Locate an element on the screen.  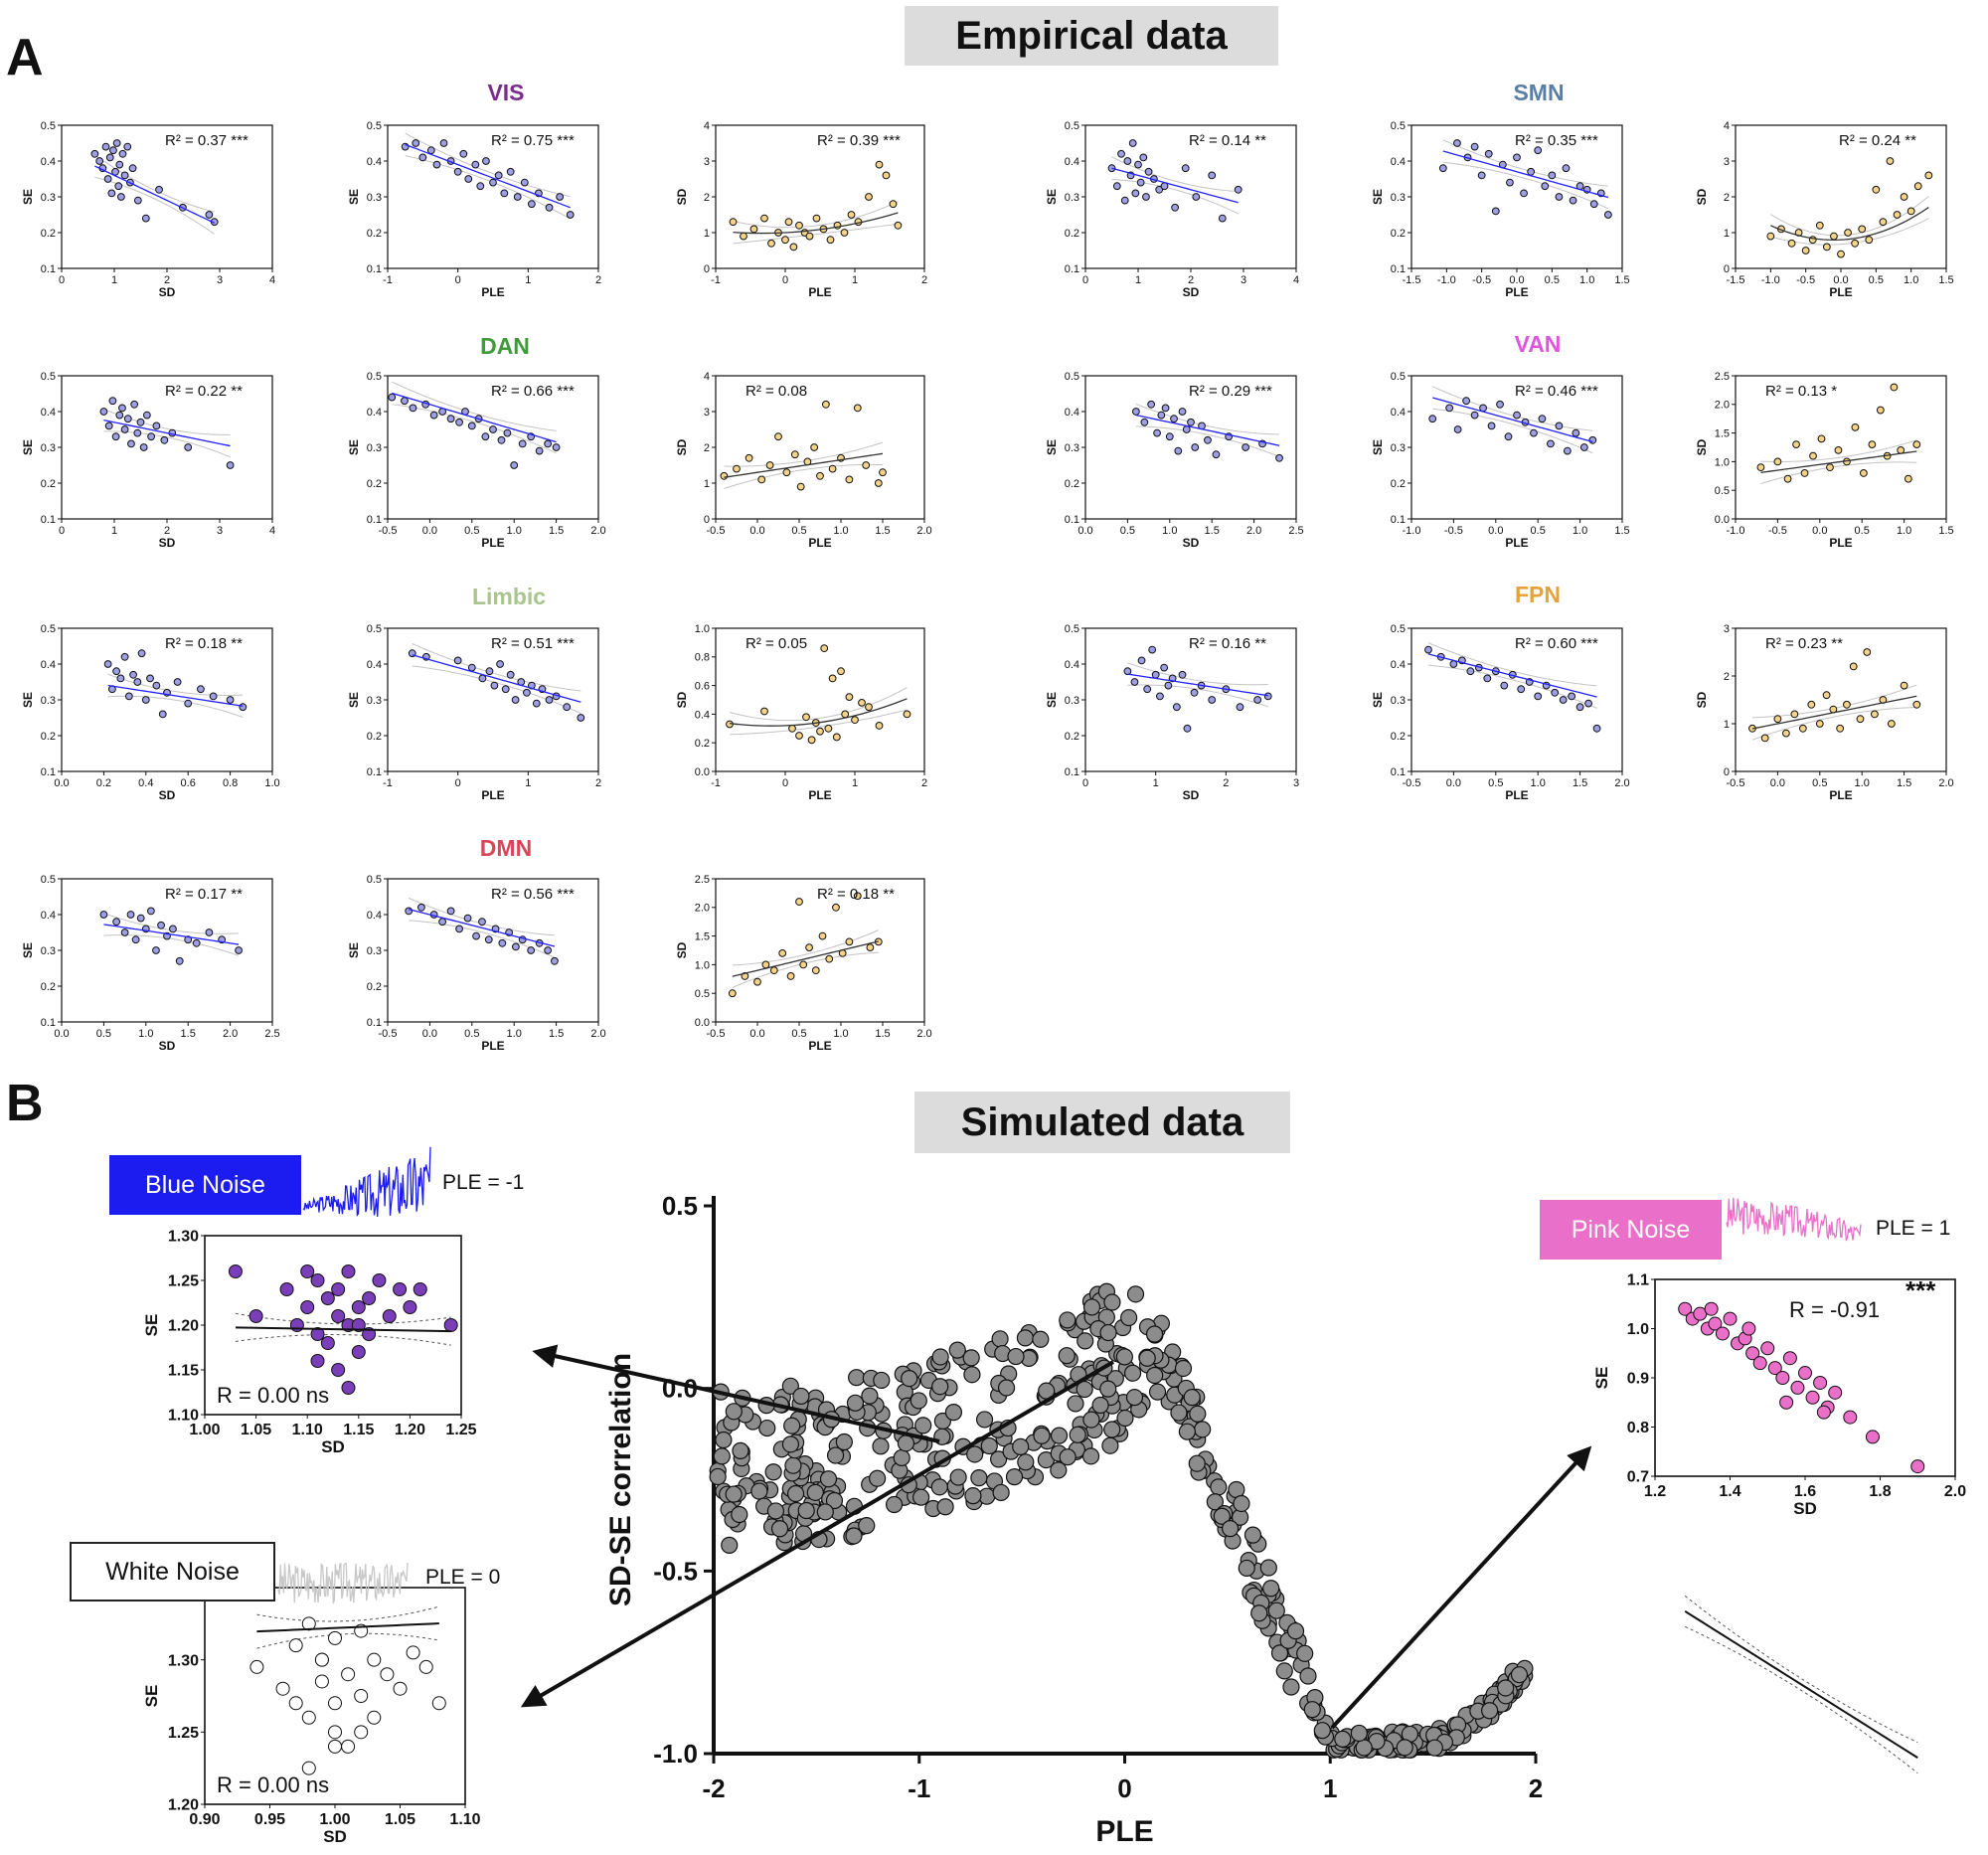
y-tick-label: 0 is located at coordinates (707, 520).